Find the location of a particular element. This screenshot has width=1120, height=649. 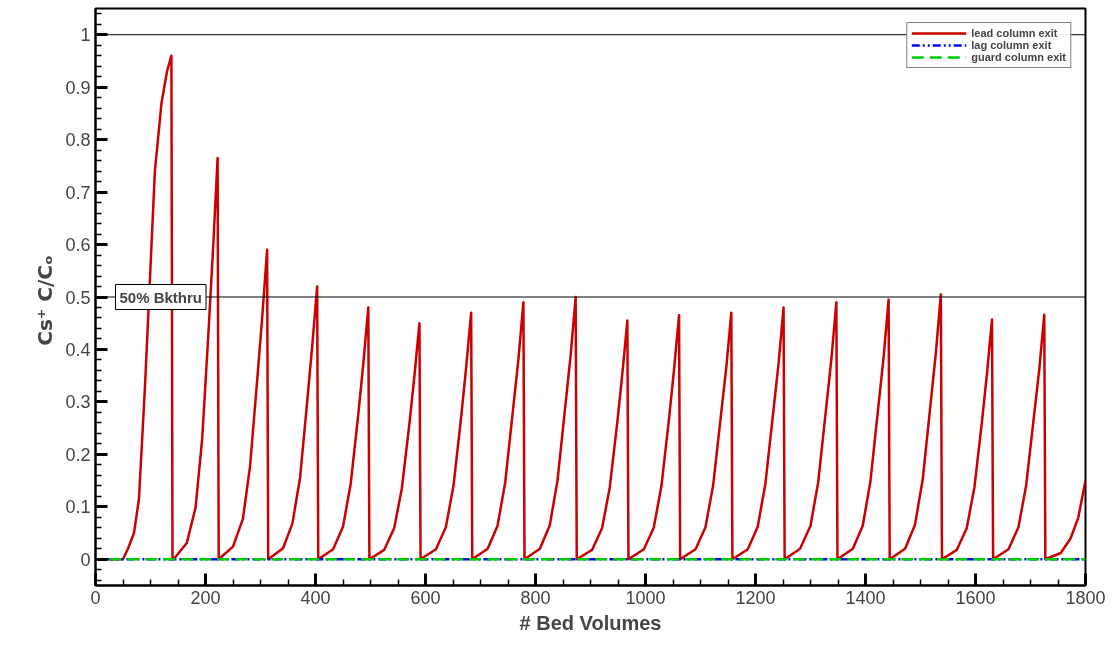

x-tick-label: 200 is located at coordinates (205, 597).